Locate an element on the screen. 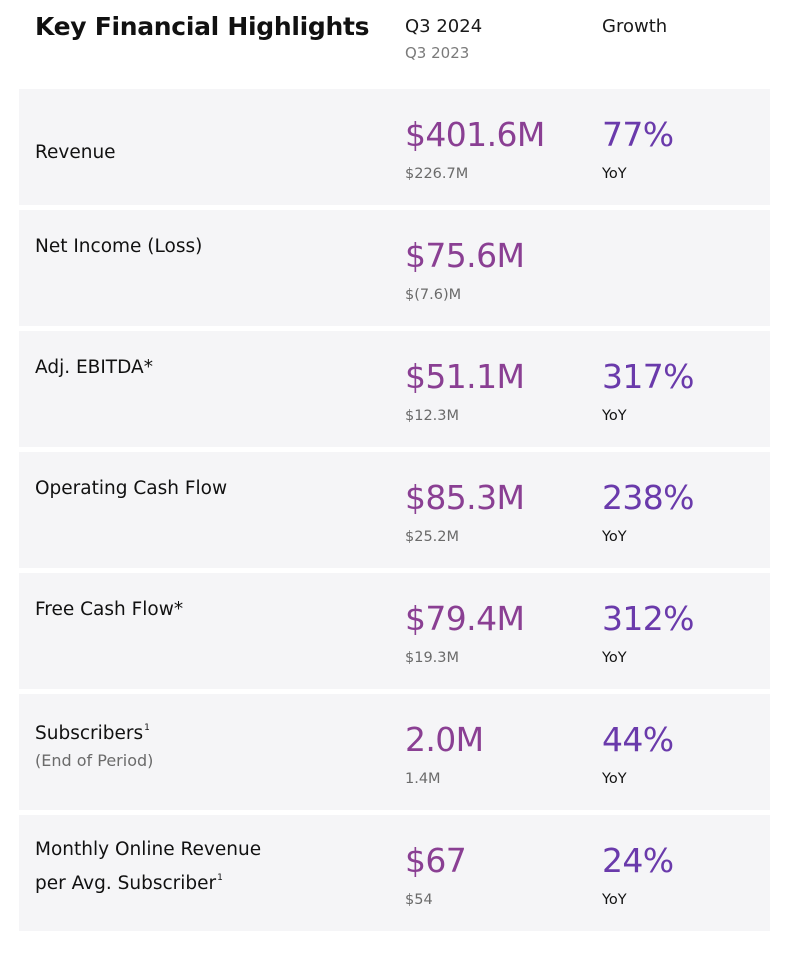 This screenshot has width=794, height=954. row-label: Adj. EBITDA* is located at coordinates (94, 367).